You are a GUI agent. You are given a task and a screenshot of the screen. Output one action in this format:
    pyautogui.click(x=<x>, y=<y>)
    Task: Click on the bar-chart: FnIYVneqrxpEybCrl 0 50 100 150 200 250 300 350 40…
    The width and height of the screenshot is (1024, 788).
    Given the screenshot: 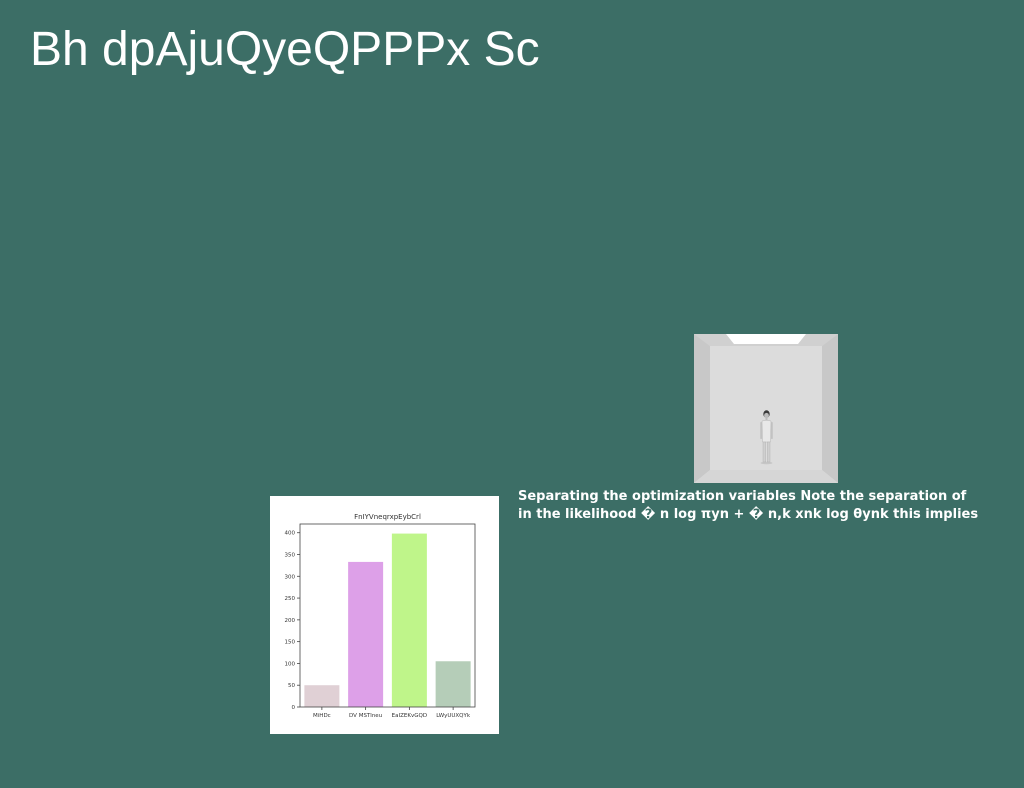 What is the action you would take?
    pyautogui.click(x=380, y=616)
    